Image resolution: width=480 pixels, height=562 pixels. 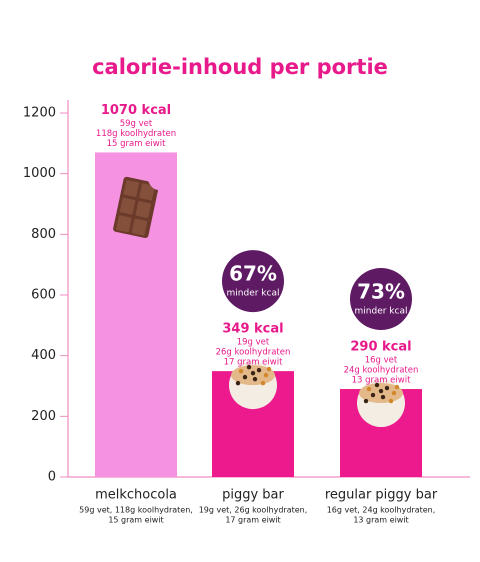 I want to click on y-tick-label: 600, so click(x=43, y=295).